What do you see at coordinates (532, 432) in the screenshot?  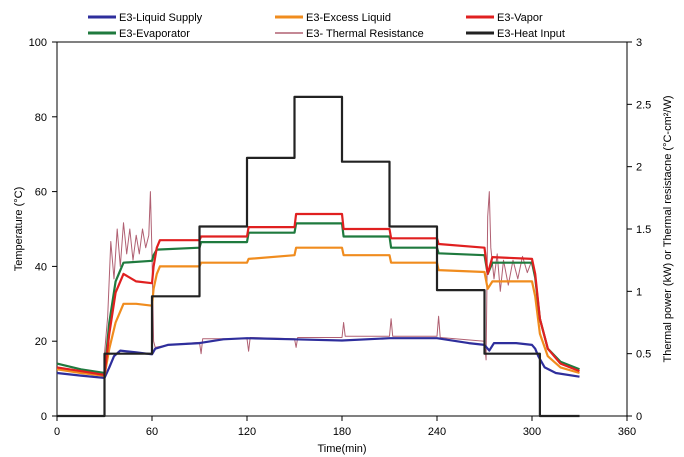 I see `x-tick-label: 300` at bounding box center [532, 432].